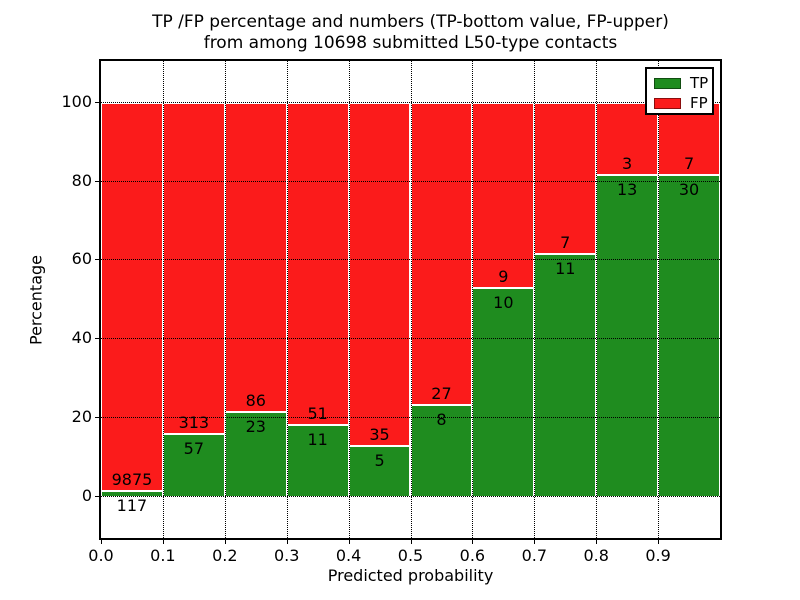 This screenshot has height=600, width=800. I want to click on tp-count-label: 8, so click(441, 419).